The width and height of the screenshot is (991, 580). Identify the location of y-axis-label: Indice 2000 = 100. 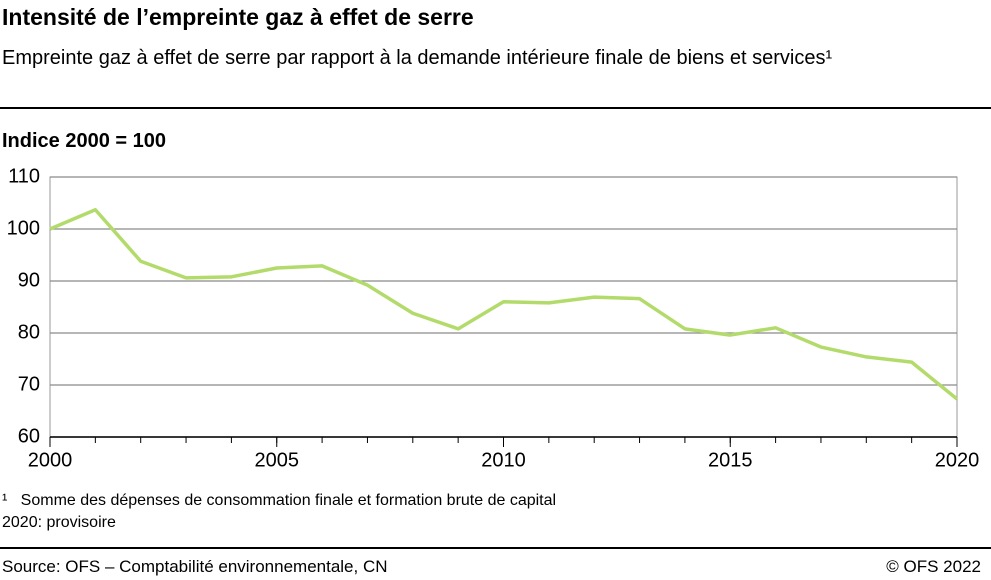
(84, 141).